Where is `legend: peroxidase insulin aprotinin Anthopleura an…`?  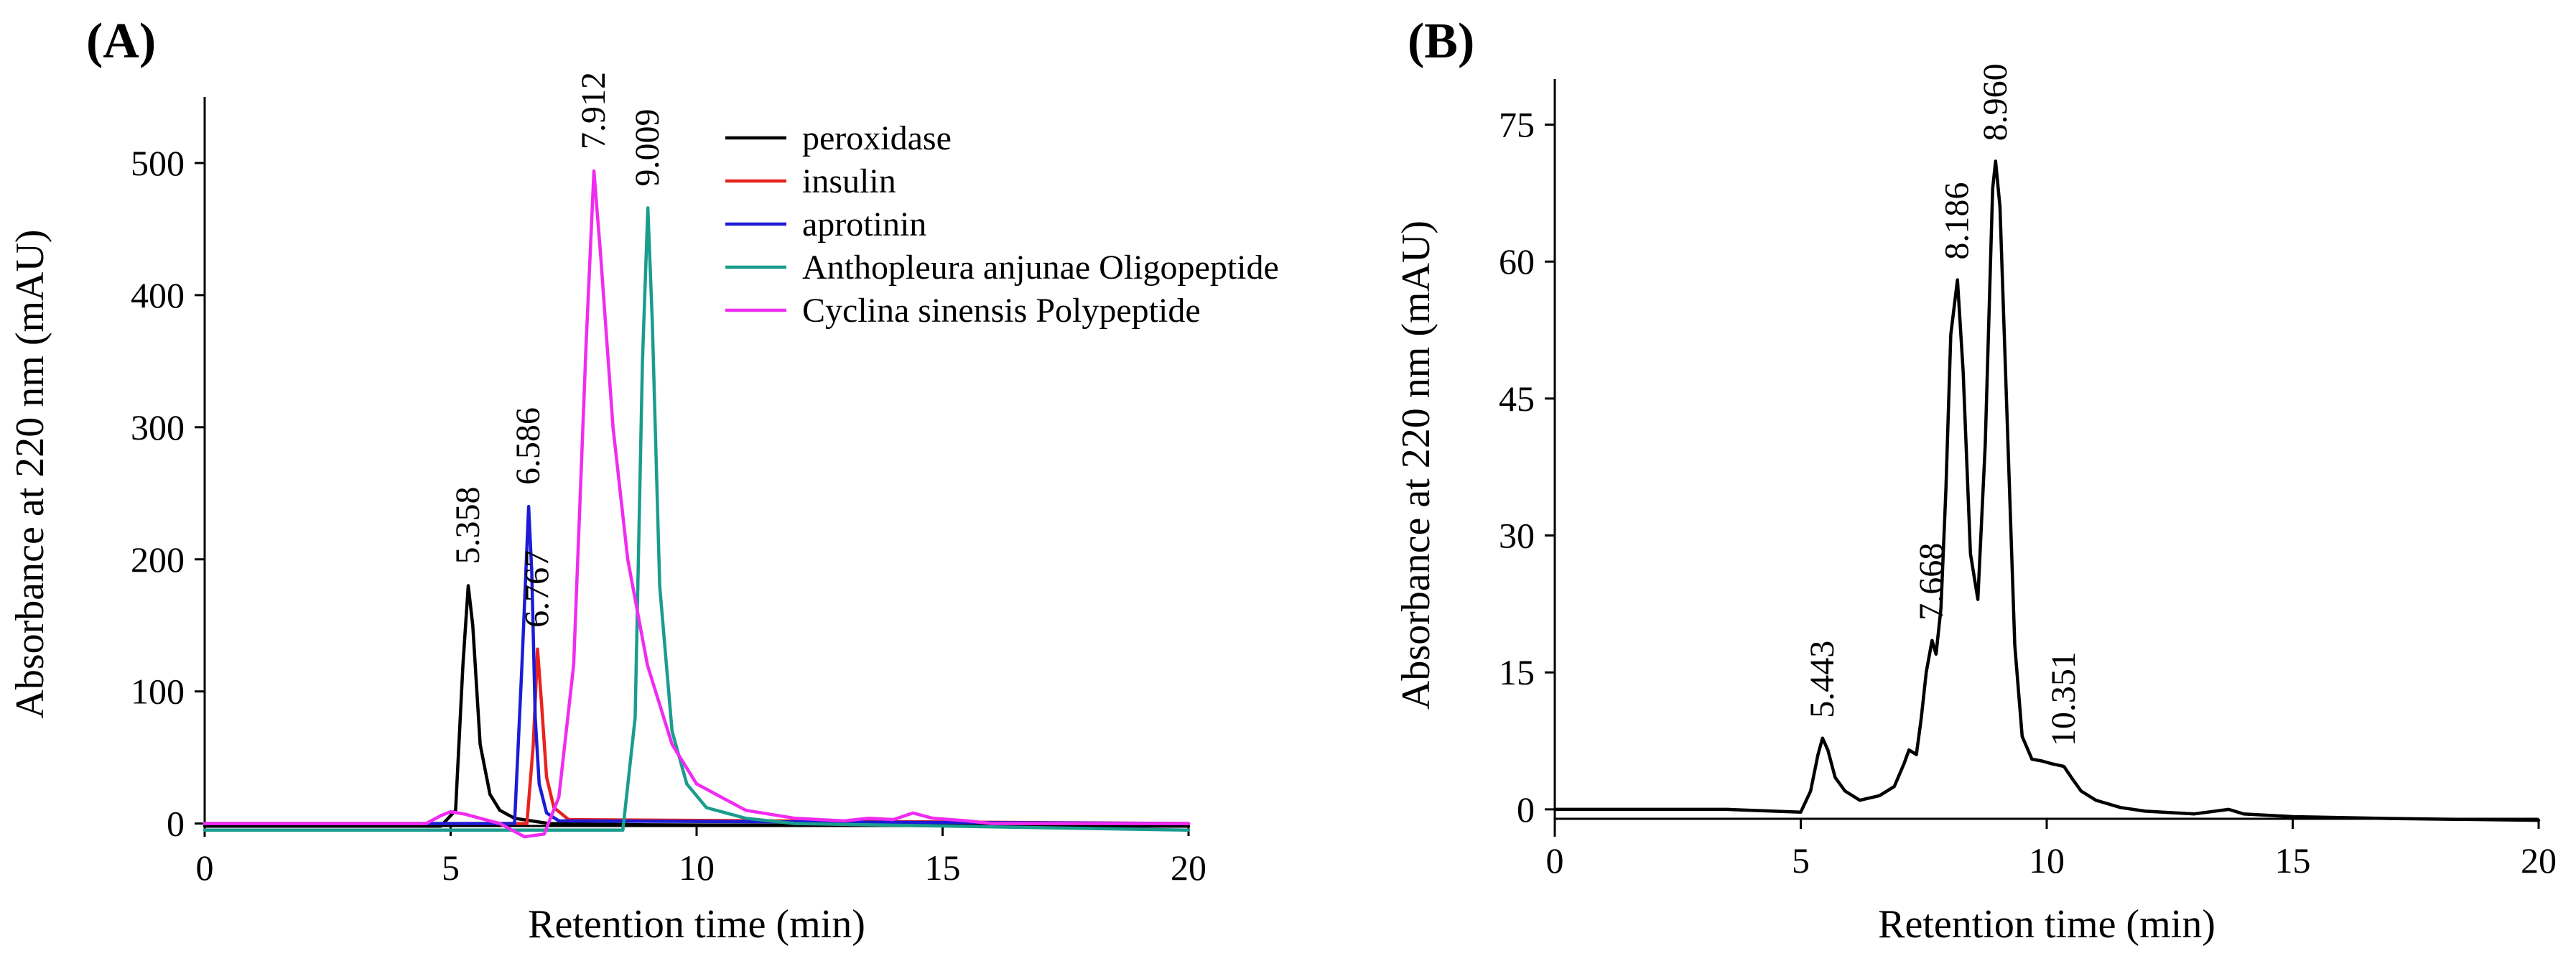
legend: peroxidase insulin aprotinin Anthopleura an… is located at coordinates (1002, 224).